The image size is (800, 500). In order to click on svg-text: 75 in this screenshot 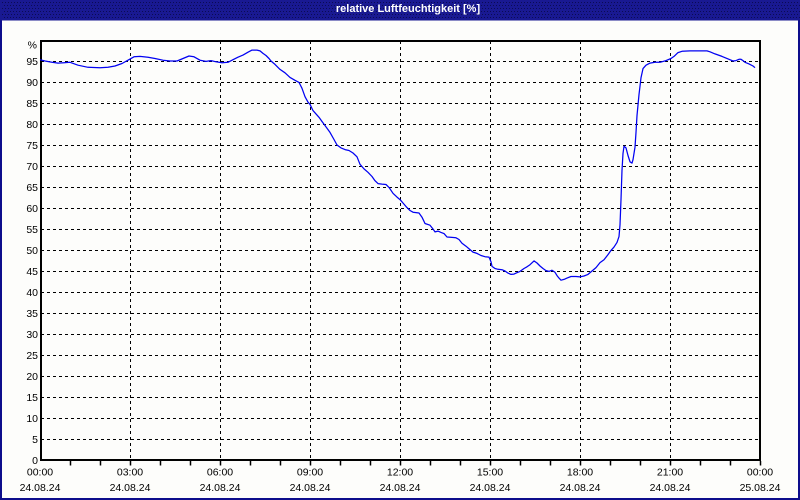, I will do `click(32, 146)`.